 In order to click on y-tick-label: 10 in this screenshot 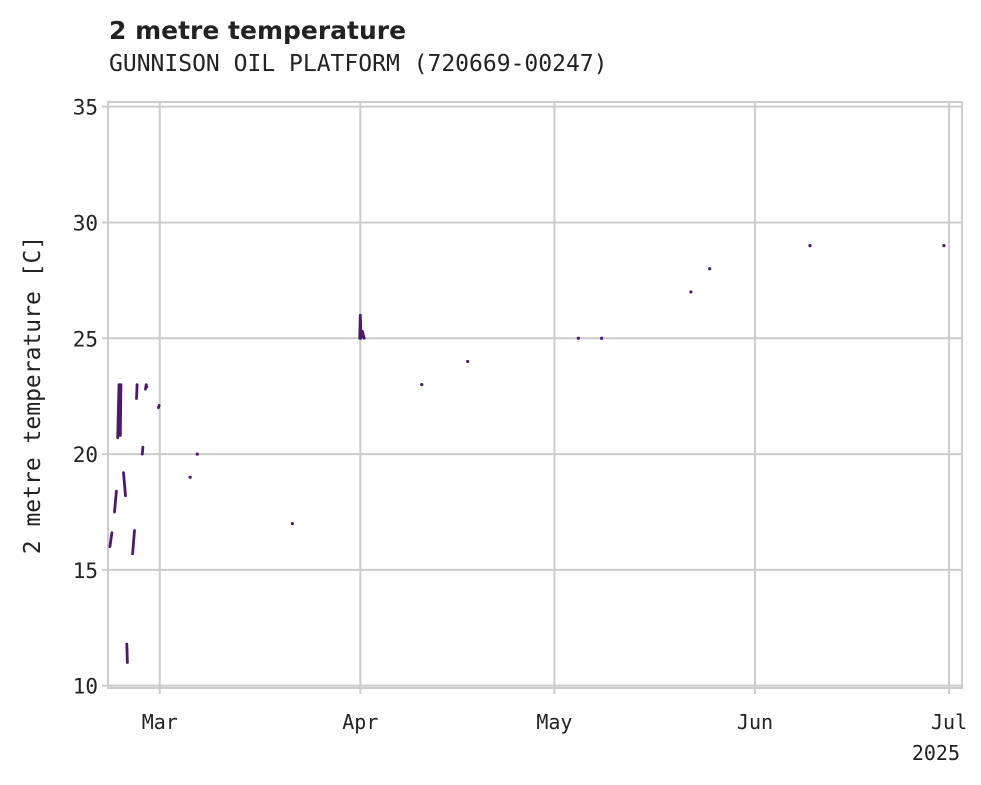, I will do `click(85, 687)`.